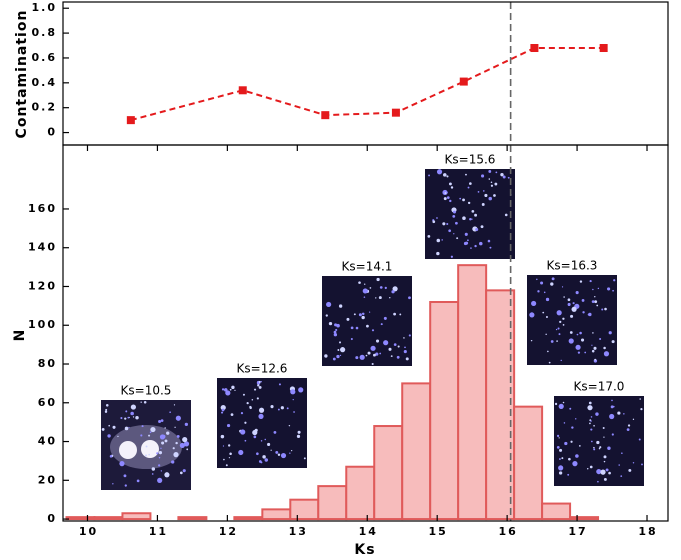 This screenshot has height=560, width=681. What do you see at coordinates (45, 7) in the screenshot?
I see `y-tick-label: 1.0` at bounding box center [45, 7].